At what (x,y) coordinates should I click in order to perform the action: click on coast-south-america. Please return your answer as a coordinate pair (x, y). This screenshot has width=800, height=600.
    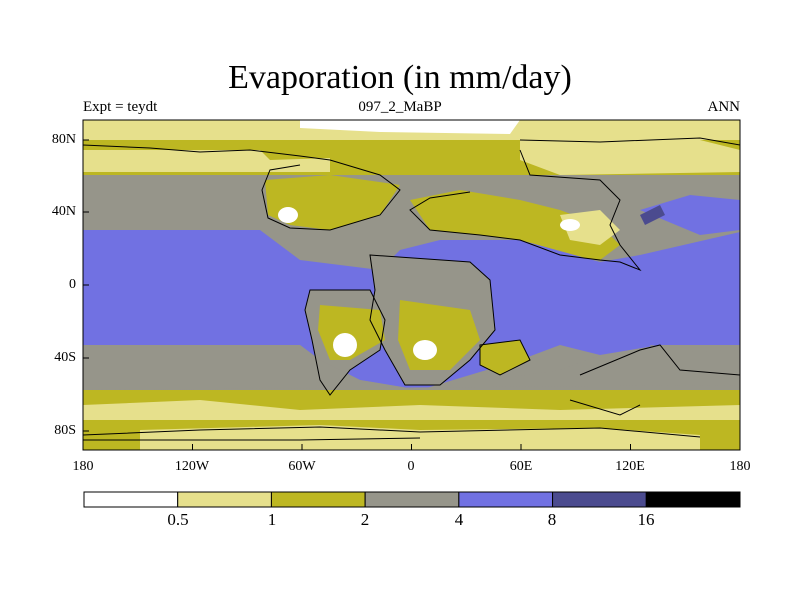
    Looking at the image, I should click on (345, 342).